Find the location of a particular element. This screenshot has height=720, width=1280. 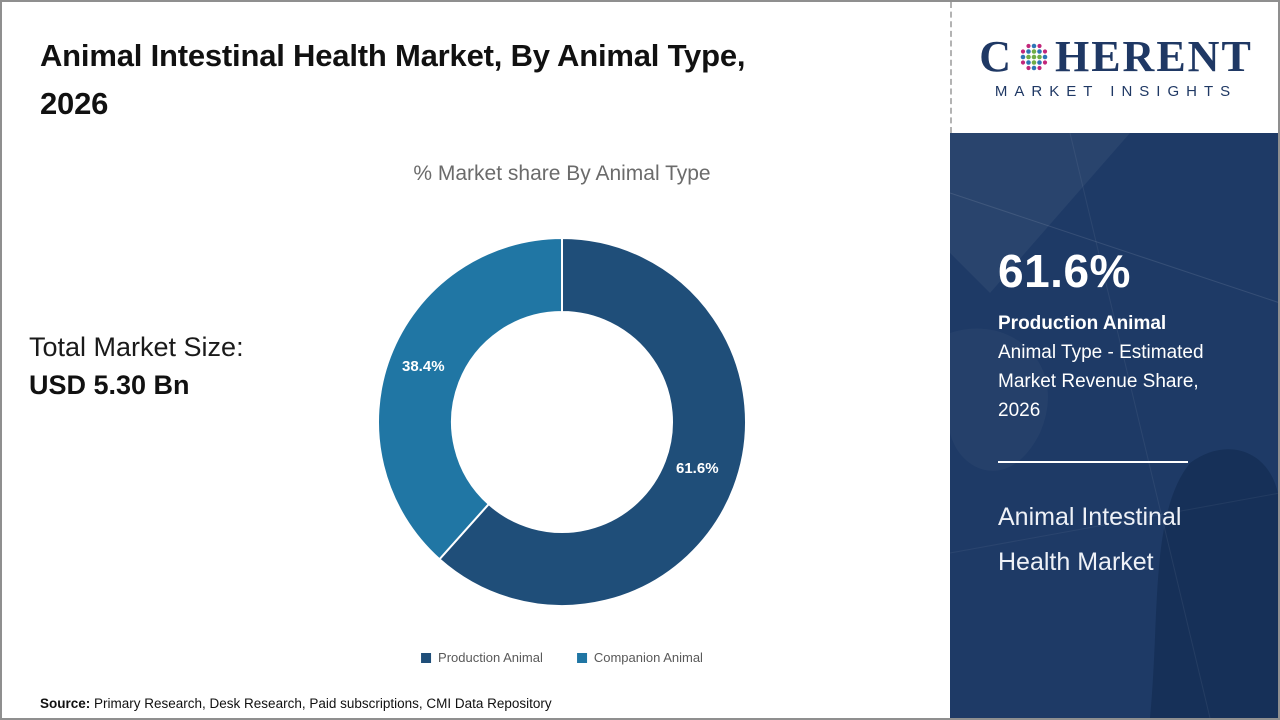

chart-legend: Production Animal Companion Animal is located at coordinates (562, 657).